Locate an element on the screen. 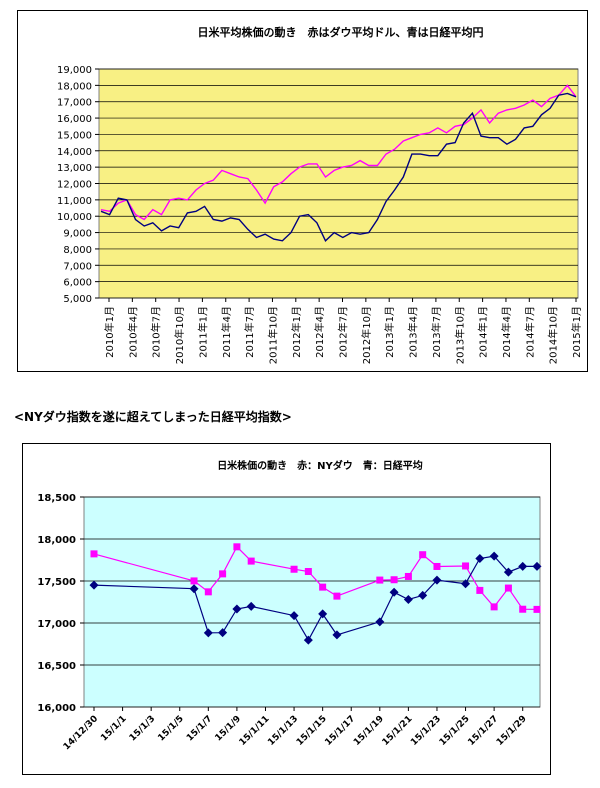 This screenshot has height=788, width=600. chart-1-xtick-label: 2011年1月 is located at coordinates (202, 332).